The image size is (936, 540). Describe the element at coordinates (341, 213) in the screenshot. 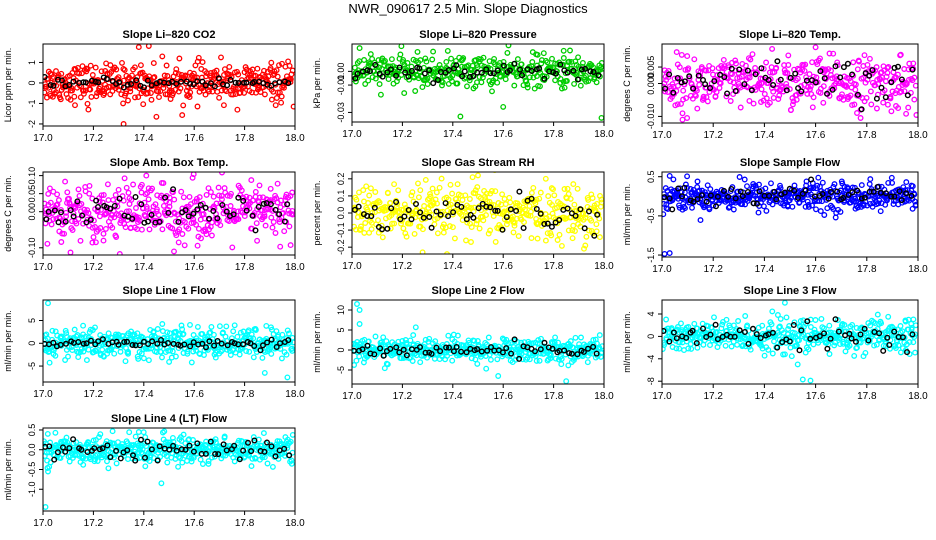

I see `y-tick-label: 0.0` at that location.